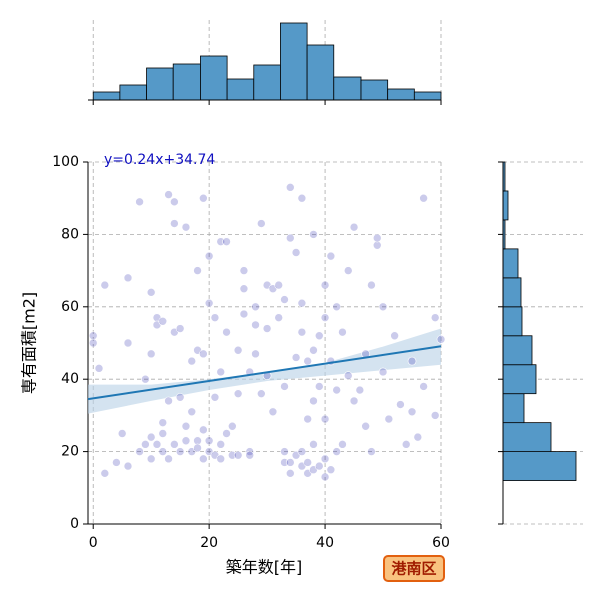  I want to click on x-axis-label: 築年数[年], so click(264, 567).